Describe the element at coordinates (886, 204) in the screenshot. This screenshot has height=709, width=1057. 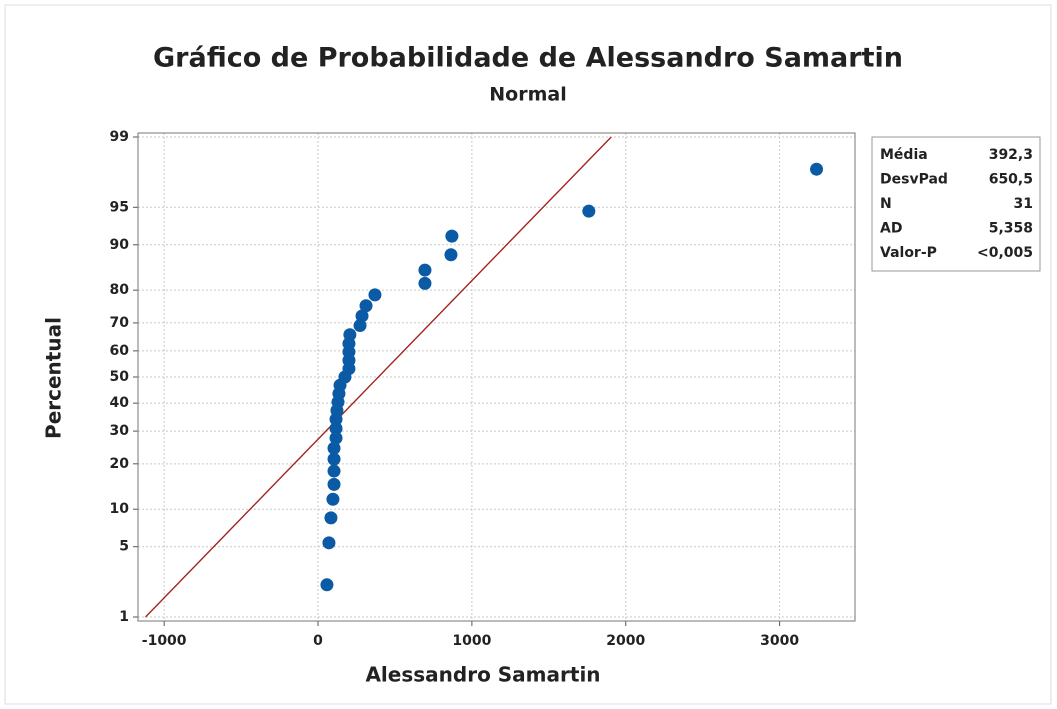
I see `stat-name: N` at that location.